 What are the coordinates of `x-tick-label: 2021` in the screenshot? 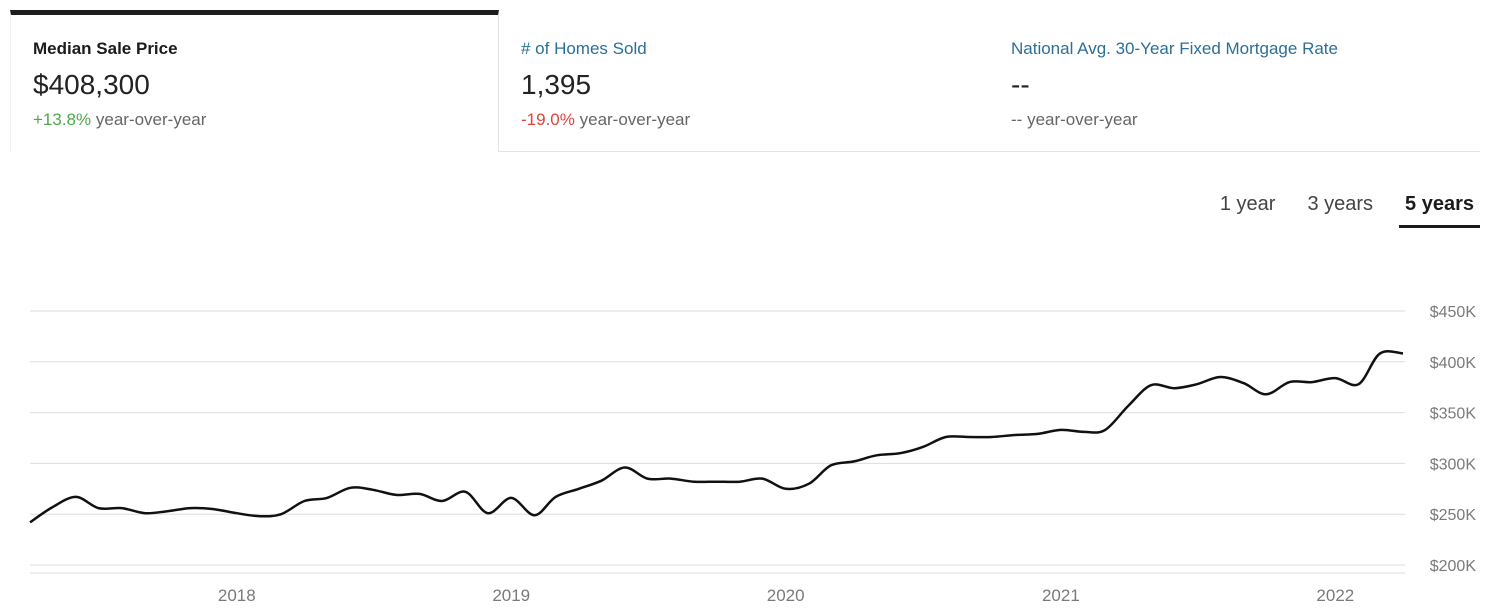 It's located at (1061, 595).